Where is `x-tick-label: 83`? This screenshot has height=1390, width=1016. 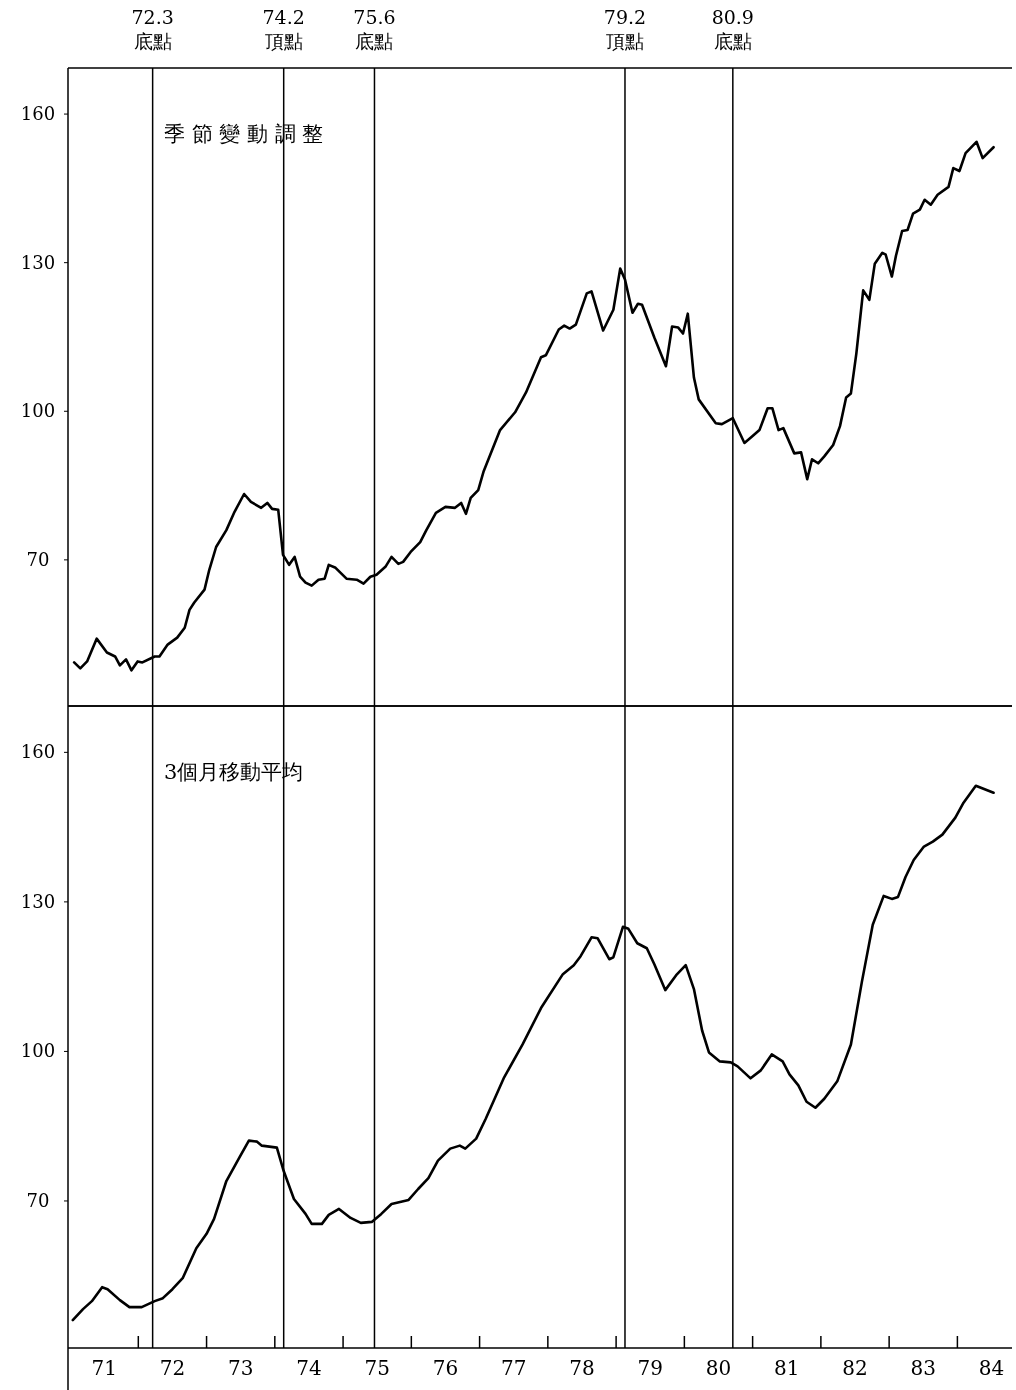
x-tick-label: 83 is located at coordinates (923, 1368).